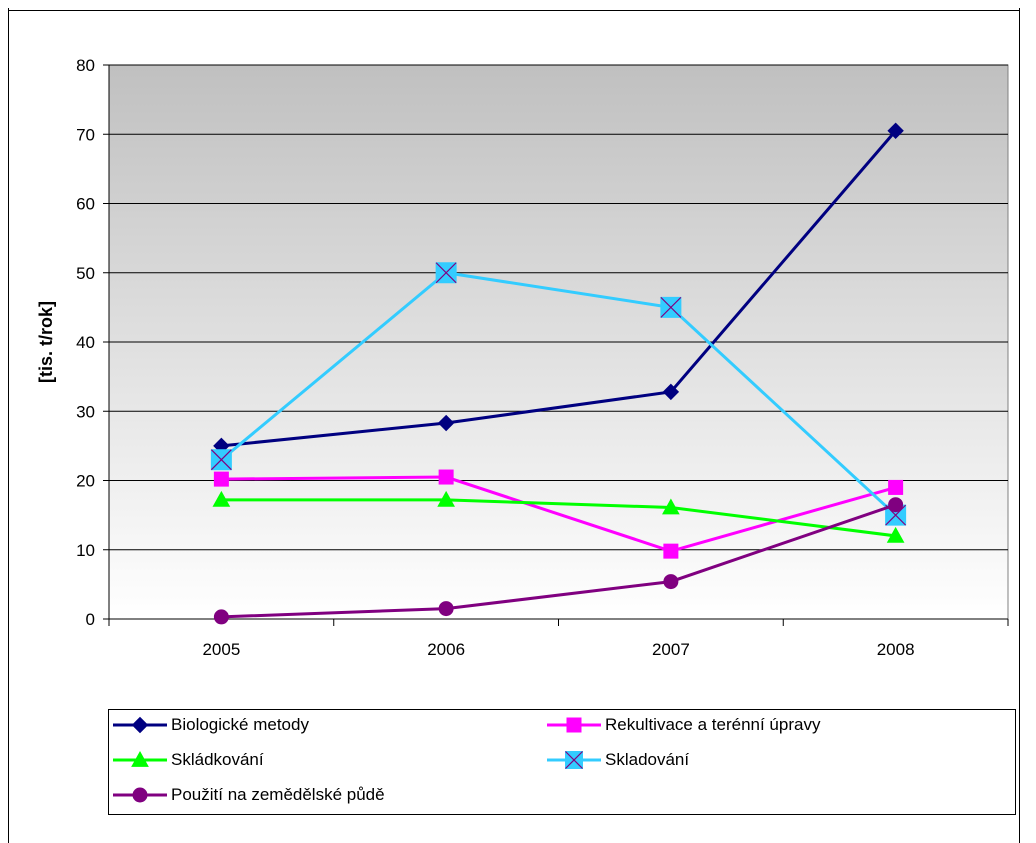 The height and width of the screenshot is (843, 1036). Describe the element at coordinates (278, 794) in the screenshot. I see `legend-label: Použití na zemědělské půdě` at that location.